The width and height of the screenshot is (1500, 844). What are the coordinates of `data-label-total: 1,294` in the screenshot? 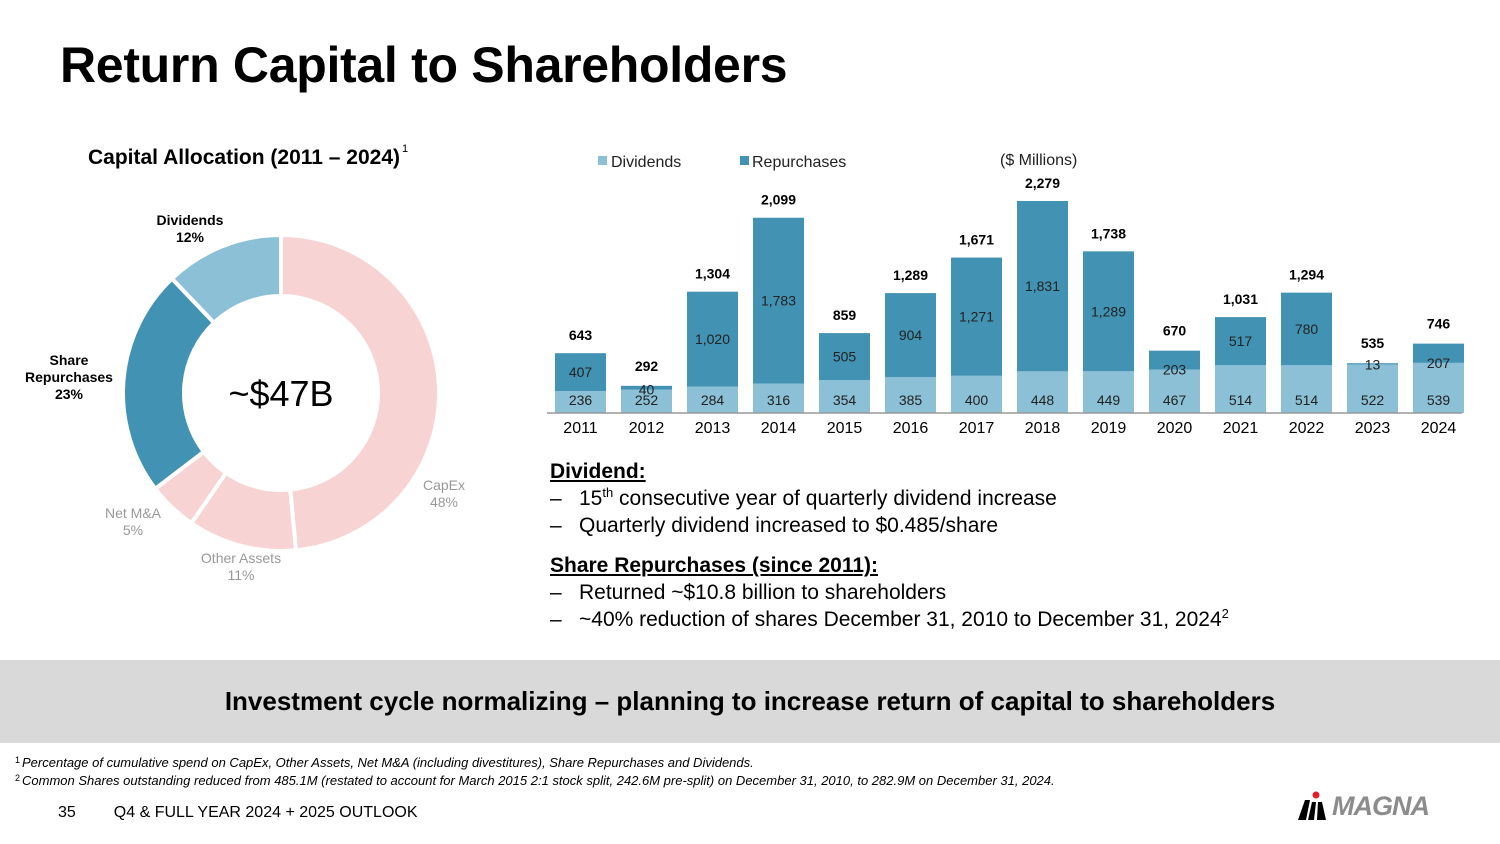 It's located at (1306, 275).